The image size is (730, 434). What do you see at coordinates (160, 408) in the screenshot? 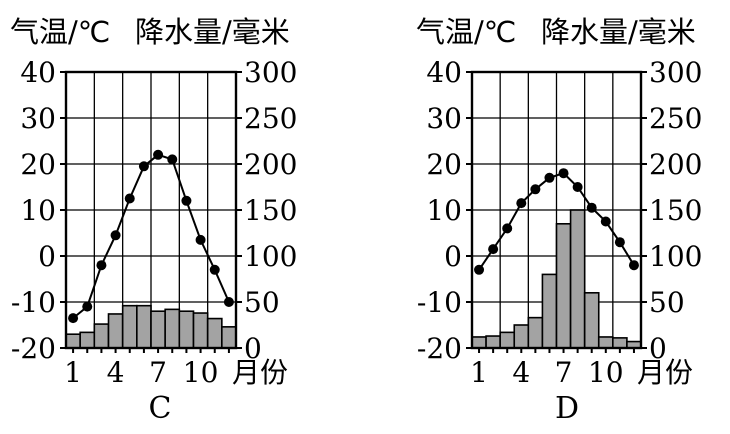
I see `panel-label: C` at bounding box center [160, 408].